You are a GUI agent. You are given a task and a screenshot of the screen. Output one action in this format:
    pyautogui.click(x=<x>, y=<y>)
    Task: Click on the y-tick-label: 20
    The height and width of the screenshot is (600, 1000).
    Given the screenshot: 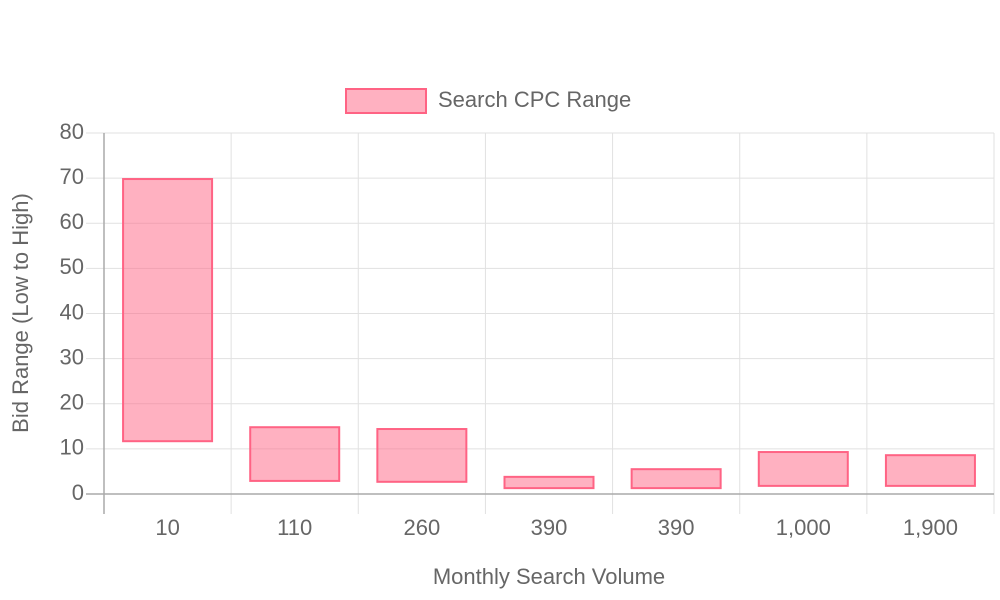 What is the action you would take?
    pyautogui.click(x=72, y=402)
    